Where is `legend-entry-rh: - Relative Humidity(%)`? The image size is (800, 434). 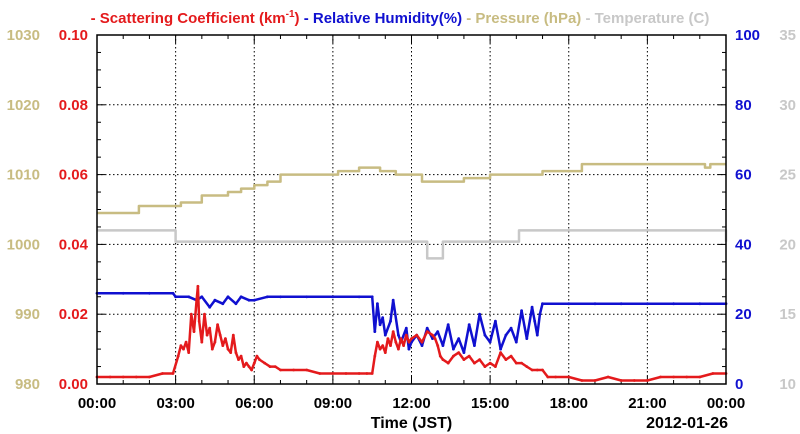 legend-entry-rh: - Relative Humidity(%) is located at coordinates (381, 18).